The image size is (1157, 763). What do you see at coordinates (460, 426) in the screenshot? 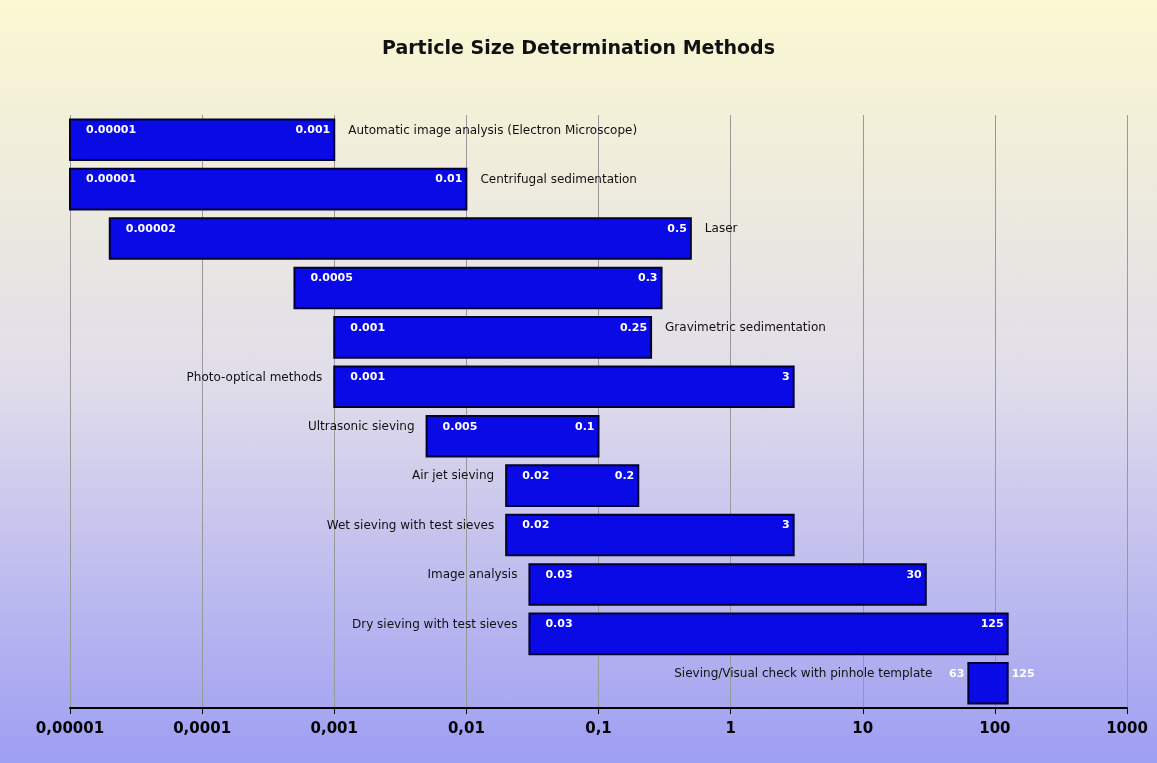
I see `annotation: 0.005` at bounding box center [460, 426].